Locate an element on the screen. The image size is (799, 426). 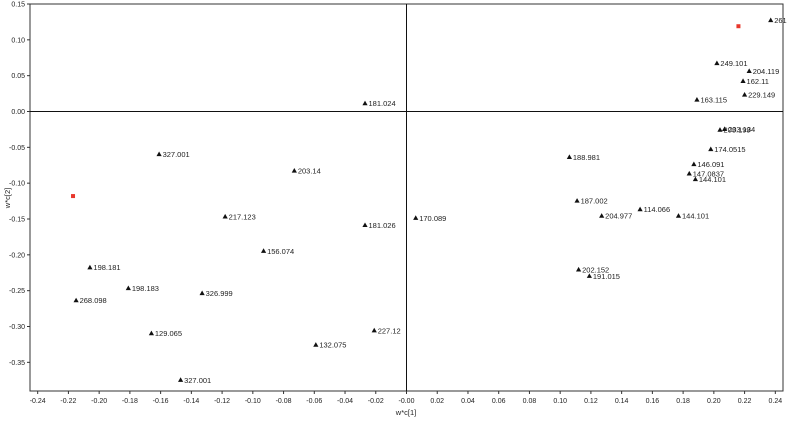
point-label: 198.181 is located at coordinates (106, 267).